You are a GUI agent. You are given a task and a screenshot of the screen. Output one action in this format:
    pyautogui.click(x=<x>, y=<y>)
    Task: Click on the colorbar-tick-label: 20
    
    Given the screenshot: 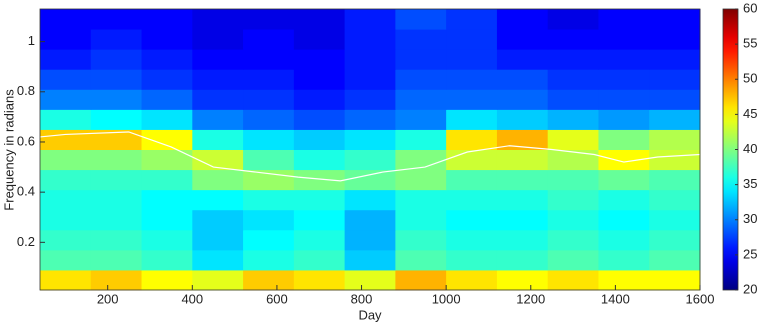 What is the action you would take?
    pyautogui.click(x=750, y=288)
    